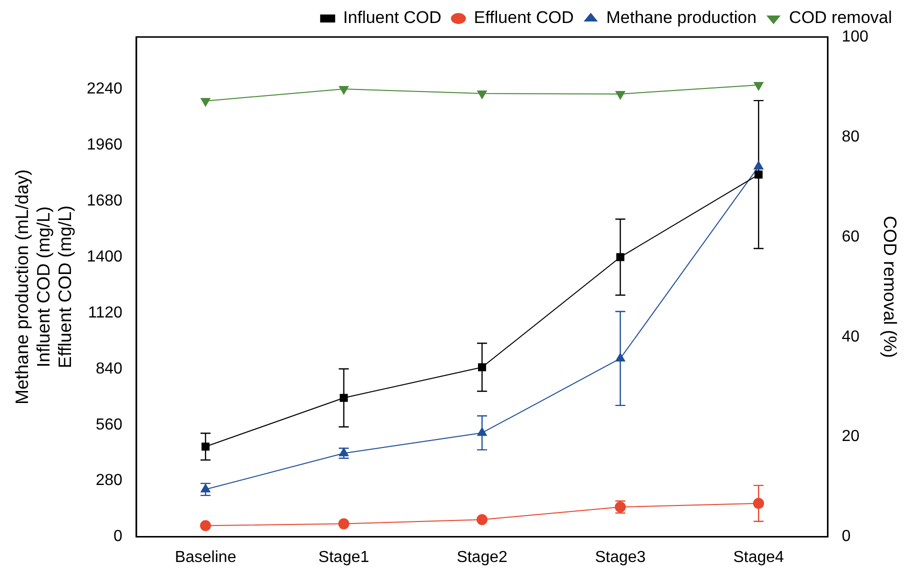  I want to click on x-tick-label: Stage3, so click(620, 557).